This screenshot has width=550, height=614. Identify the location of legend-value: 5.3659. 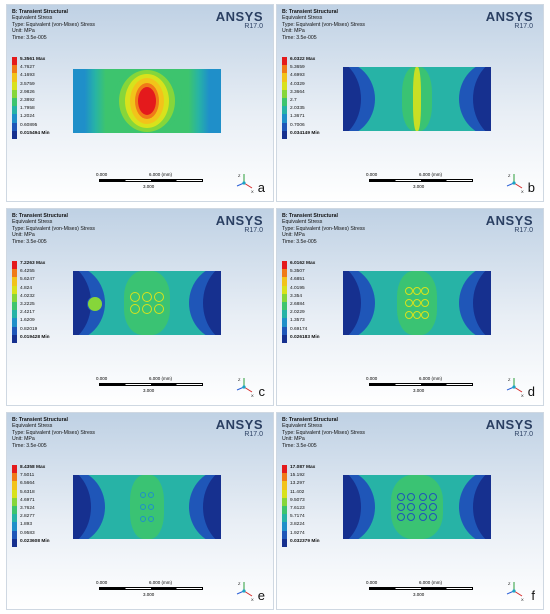
(297, 68).